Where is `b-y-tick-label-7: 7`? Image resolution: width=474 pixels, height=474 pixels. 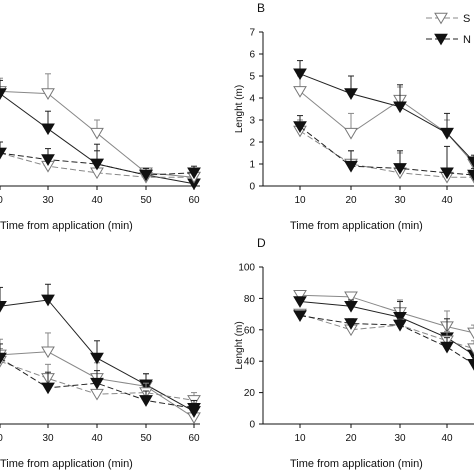
b-y-tick-label-7: 7 is located at coordinates (252, 33).